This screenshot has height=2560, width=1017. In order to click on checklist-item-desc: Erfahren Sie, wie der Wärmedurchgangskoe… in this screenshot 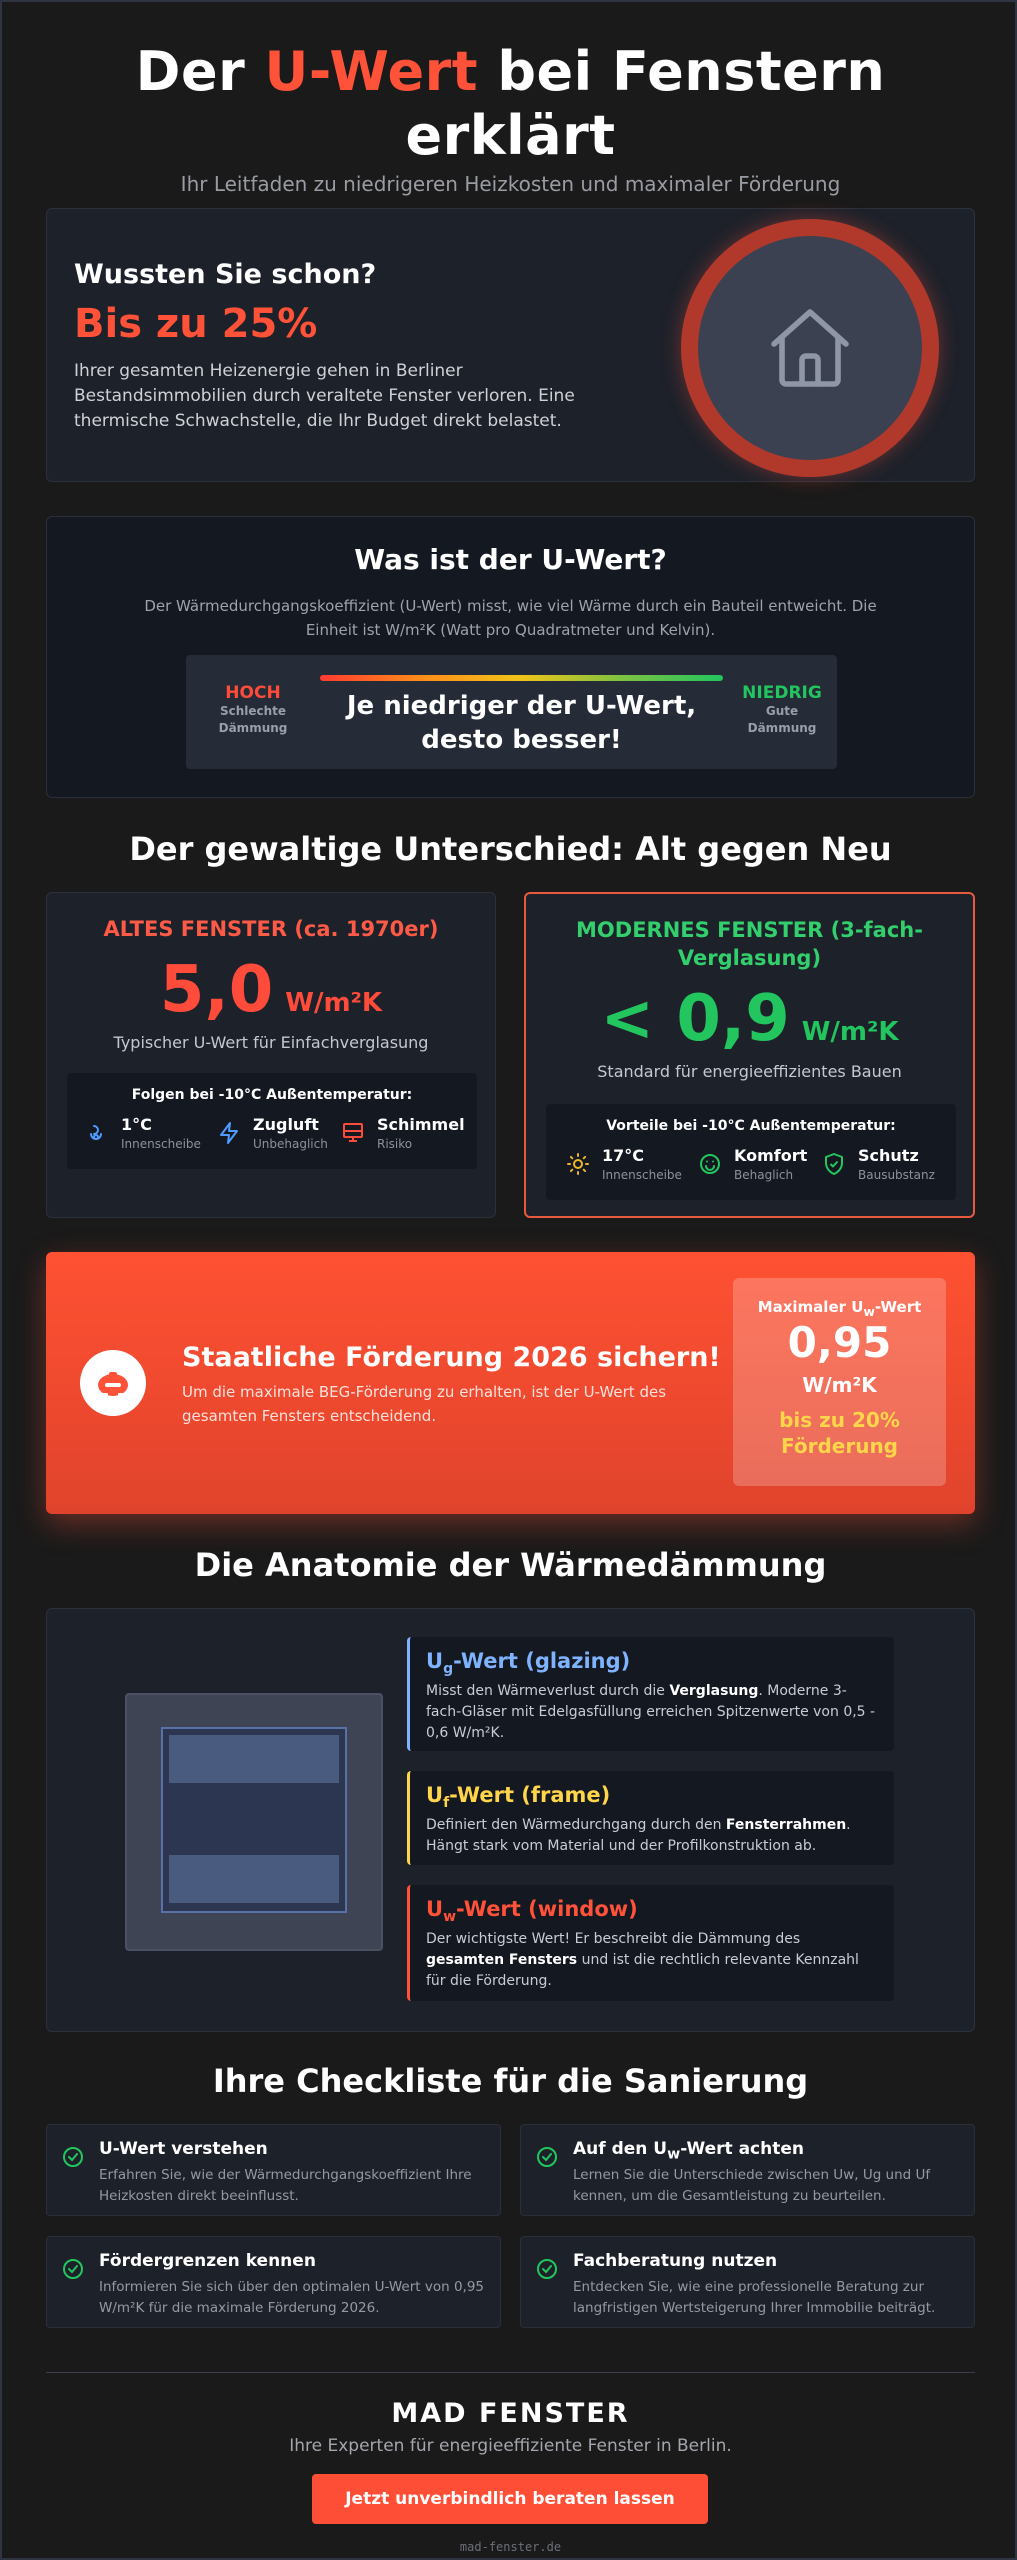, I will do `click(285, 2185)`.